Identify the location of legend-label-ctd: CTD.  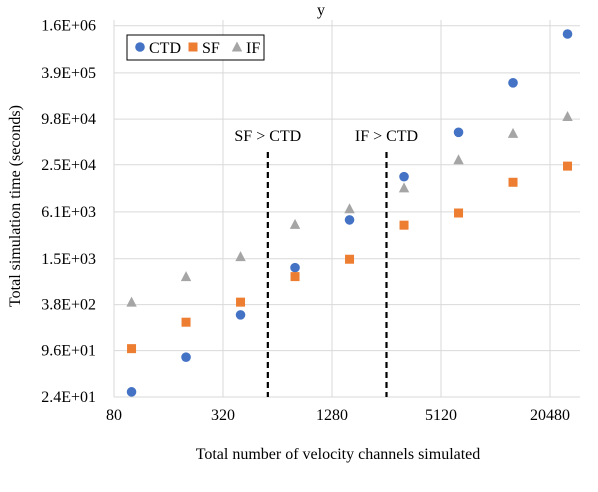
(165, 48).